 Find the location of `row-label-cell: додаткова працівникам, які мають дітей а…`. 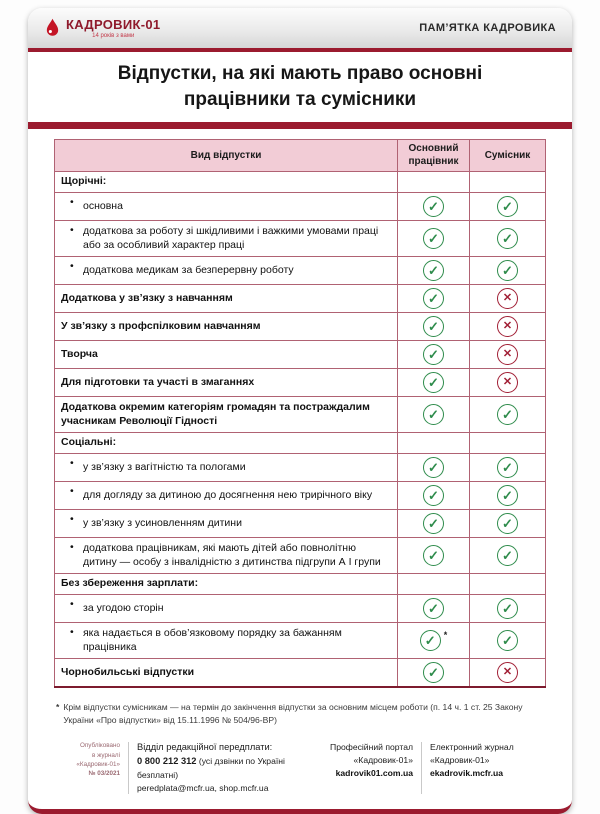

row-label-cell: додаткова працівникам, які мають дітей а… is located at coordinates (226, 556).